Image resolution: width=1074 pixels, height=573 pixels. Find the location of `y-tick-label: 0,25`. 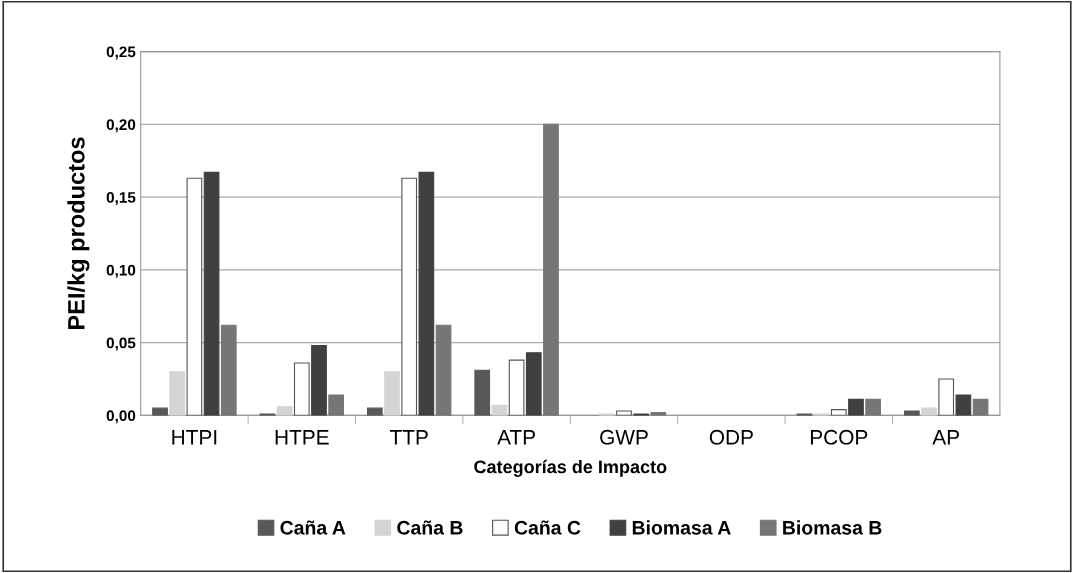

y-tick-label: 0,25 is located at coordinates (121, 53).